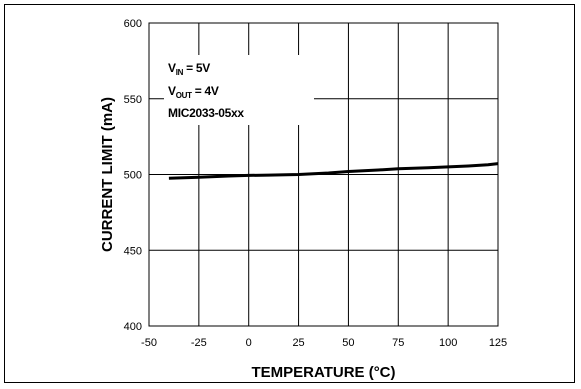 This screenshot has width=581, height=389. What do you see at coordinates (348, 343) in the screenshot?
I see `x-tick-label: 50` at bounding box center [348, 343].